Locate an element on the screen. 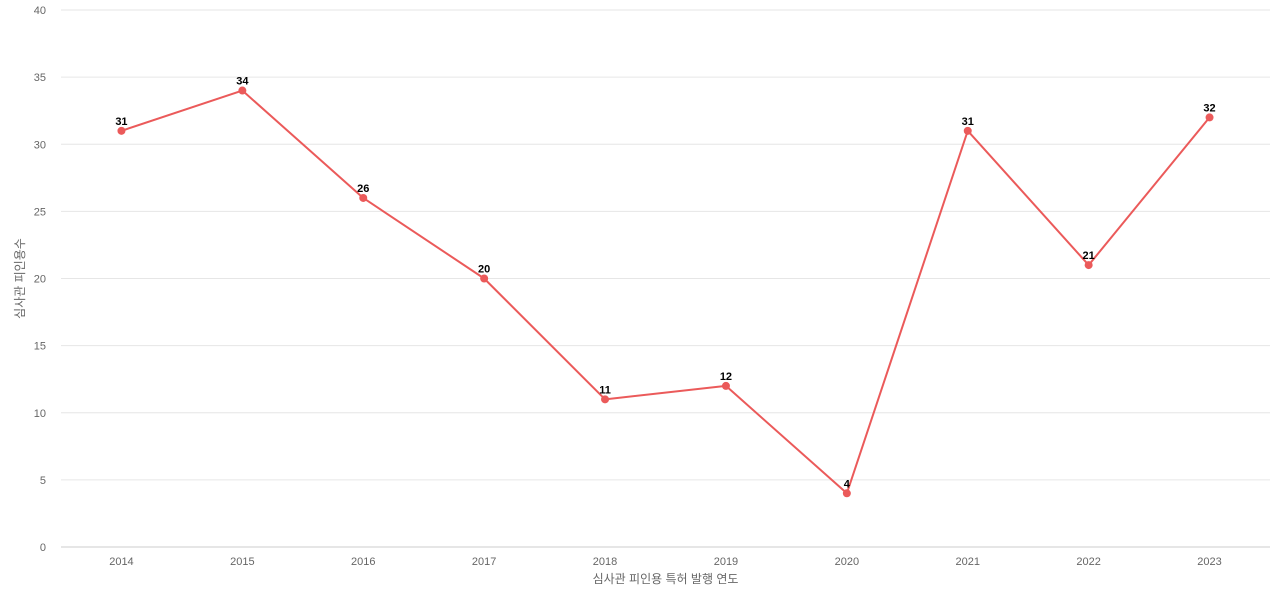  y-axis-ticks: 0 5 10 15 20 25 30 35 40 is located at coordinates (40, 279).